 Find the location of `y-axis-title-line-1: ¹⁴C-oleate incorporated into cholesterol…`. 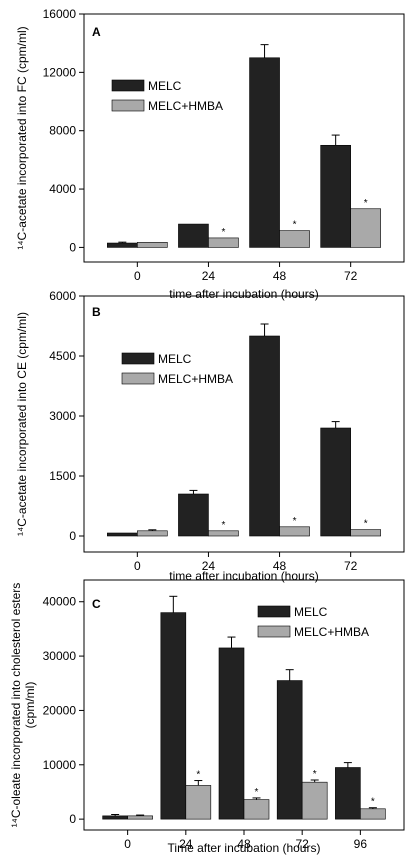

y-axis-title-line-1: ¹⁴C-oleate incorporated into cholesterol… is located at coordinates (16, 705).